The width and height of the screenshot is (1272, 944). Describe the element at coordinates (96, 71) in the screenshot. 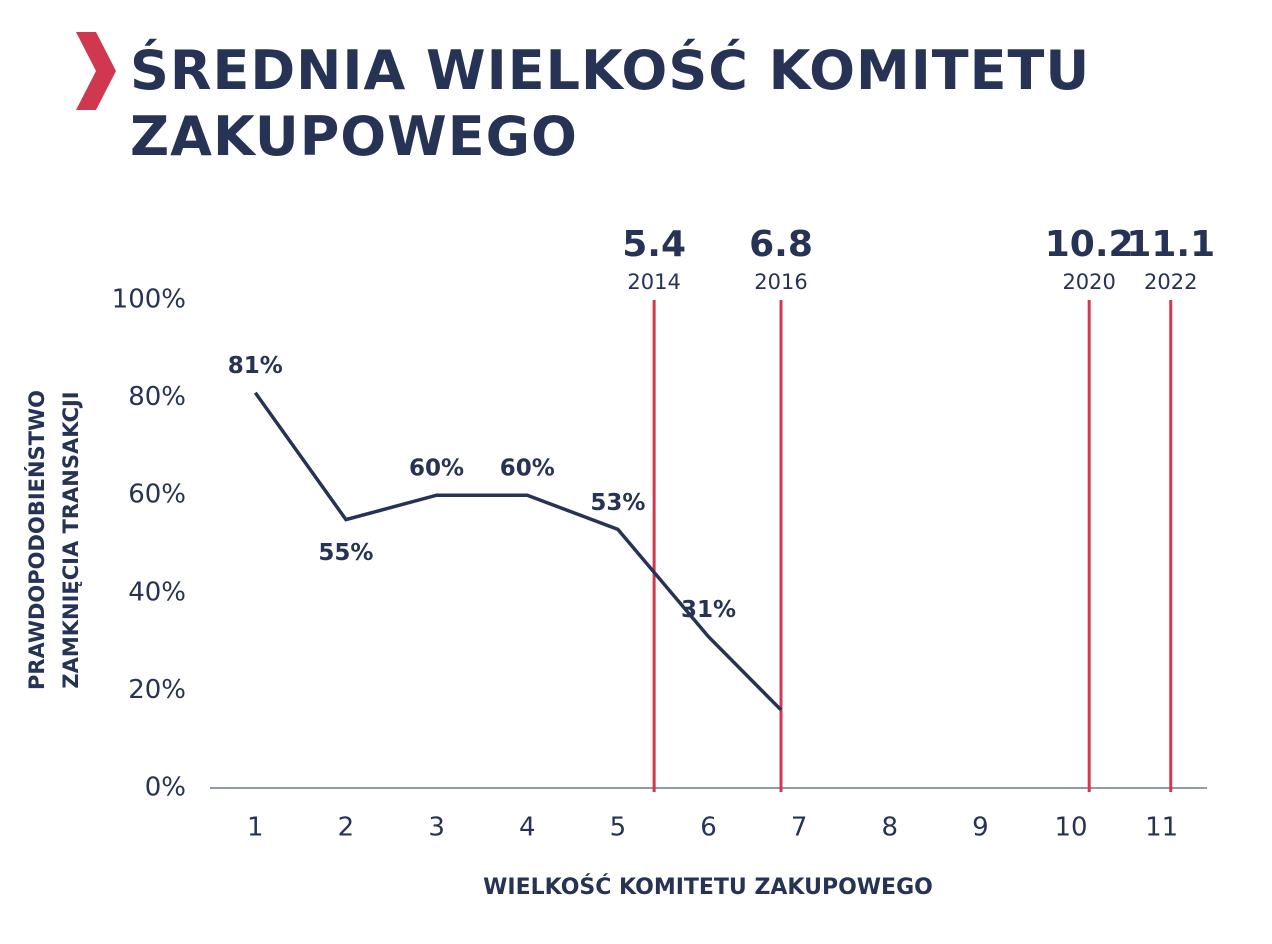

I see `title-icon` at that location.